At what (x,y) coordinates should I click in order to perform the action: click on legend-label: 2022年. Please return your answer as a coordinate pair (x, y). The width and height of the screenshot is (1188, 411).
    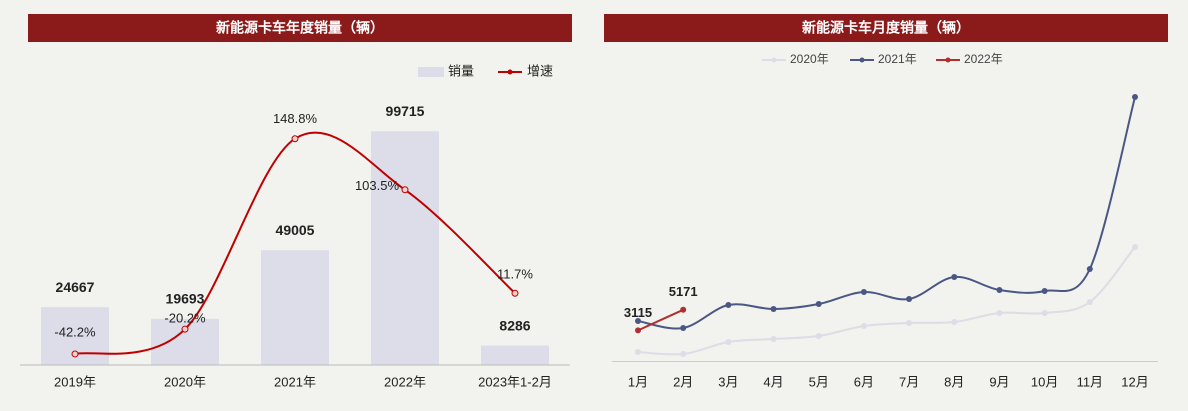
    Looking at the image, I should click on (983, 59).